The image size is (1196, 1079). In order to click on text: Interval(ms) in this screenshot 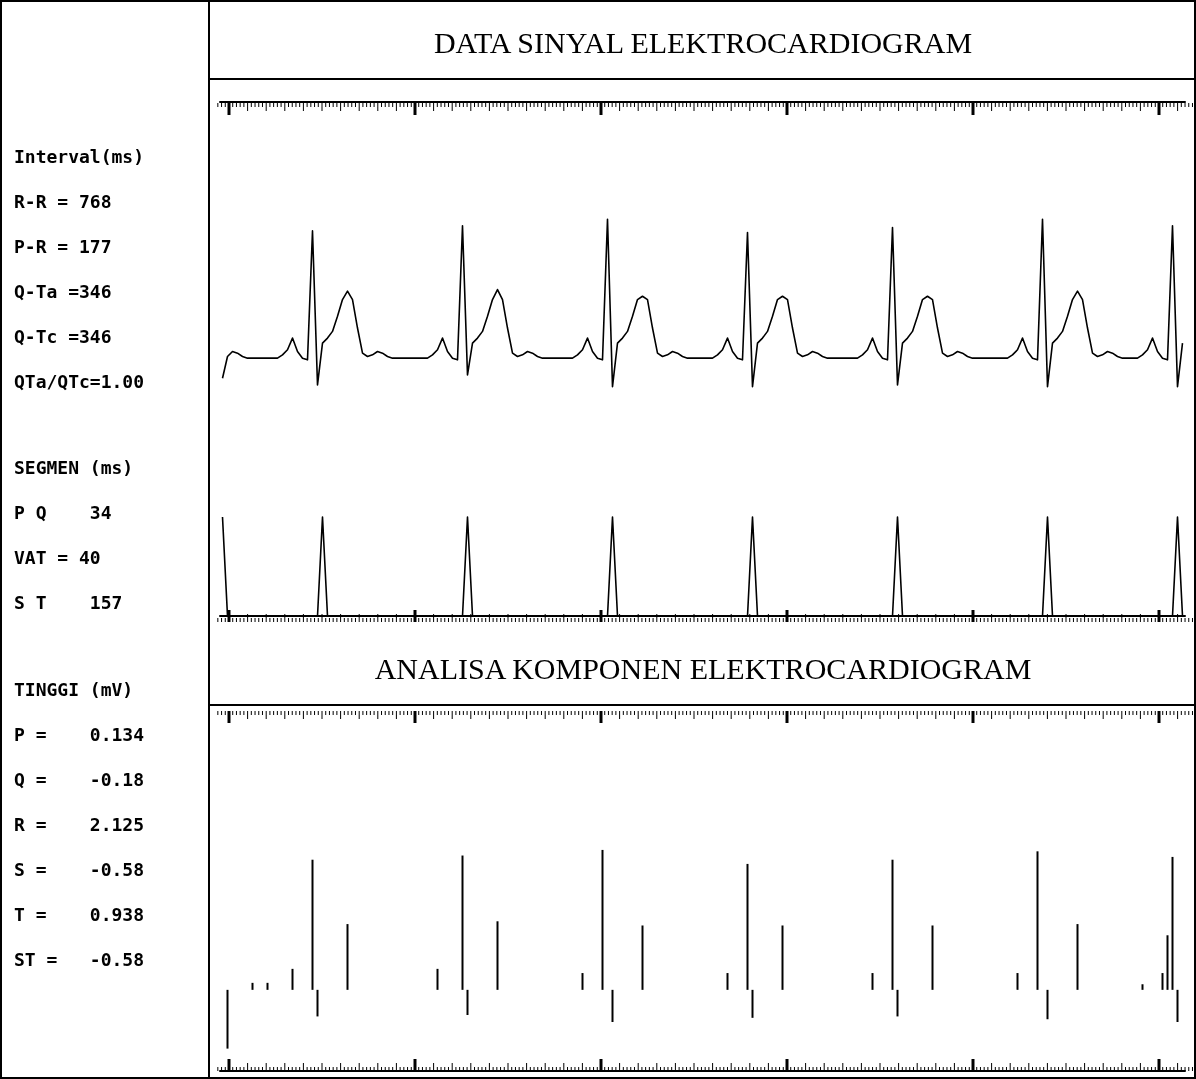, I will do `click(80, 157)`.